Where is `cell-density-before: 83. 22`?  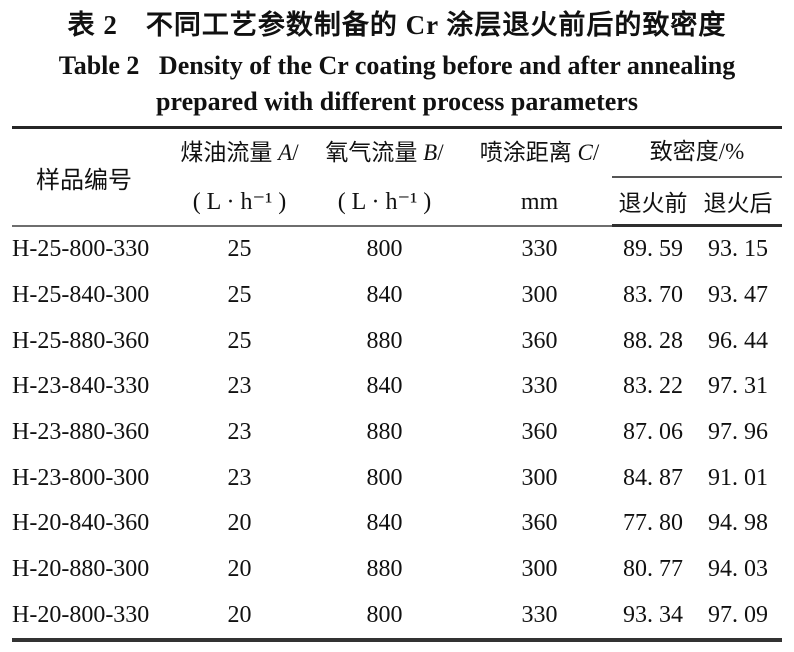 cell-density-before: 83. 22 is located at coordinates (653, 386).